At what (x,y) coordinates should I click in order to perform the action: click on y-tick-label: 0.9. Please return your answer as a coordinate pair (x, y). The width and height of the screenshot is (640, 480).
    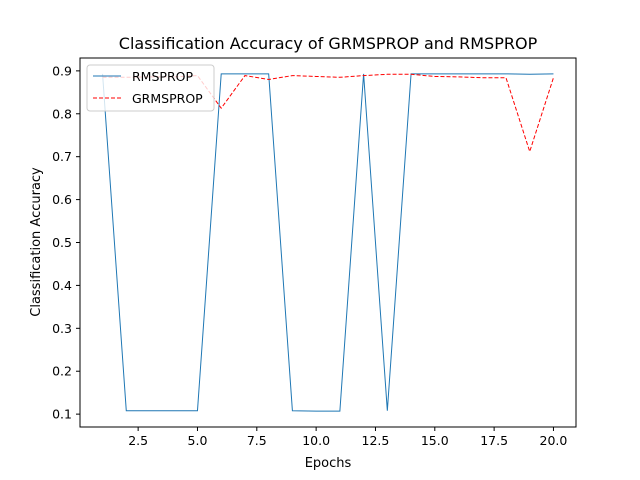
    Looking at the image, I should click on (62, 70).